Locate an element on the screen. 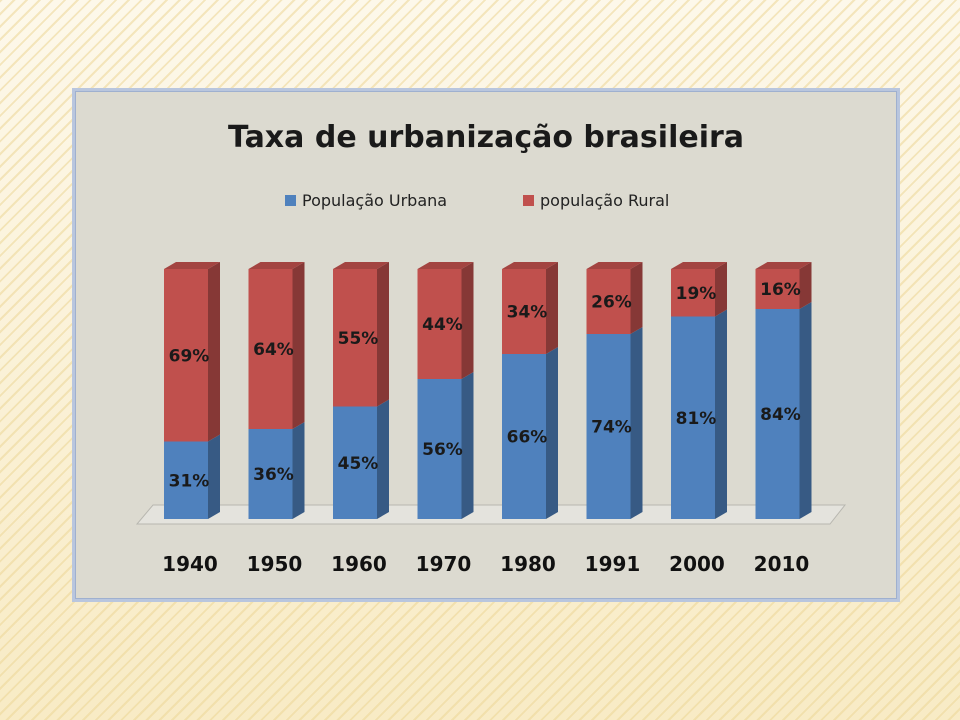  data-label: 31% is located at coordinates (189, 481).